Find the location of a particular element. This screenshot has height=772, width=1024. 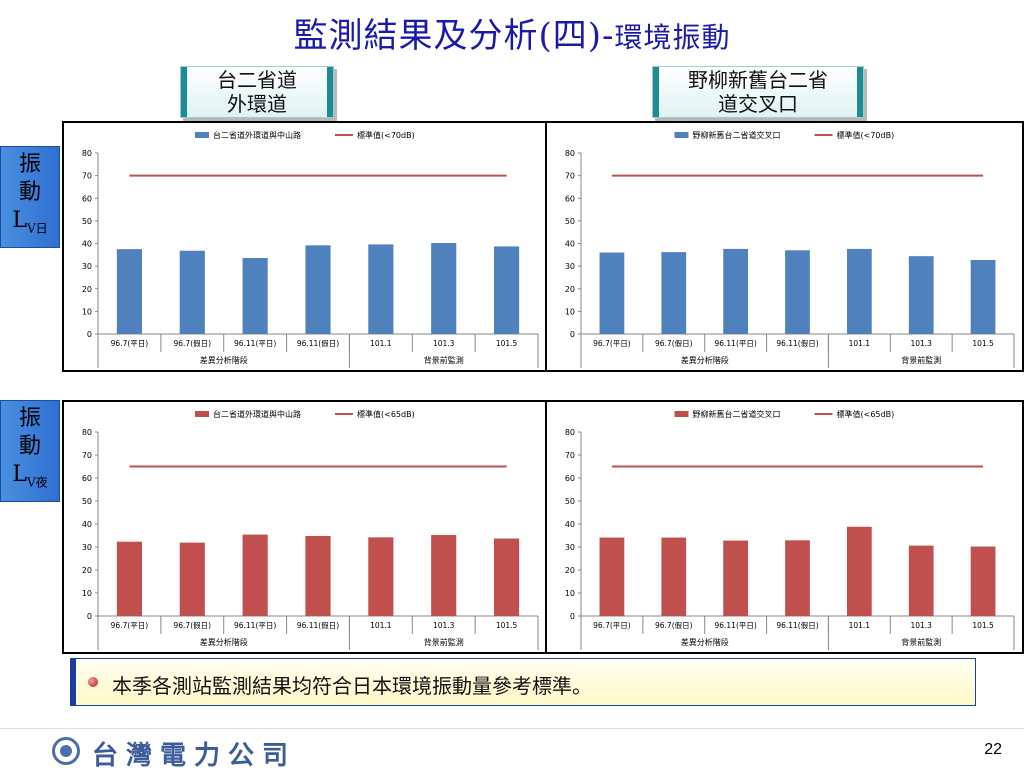

site-label-left: 台二省道 外環道 is located at coordinates (257, 92).